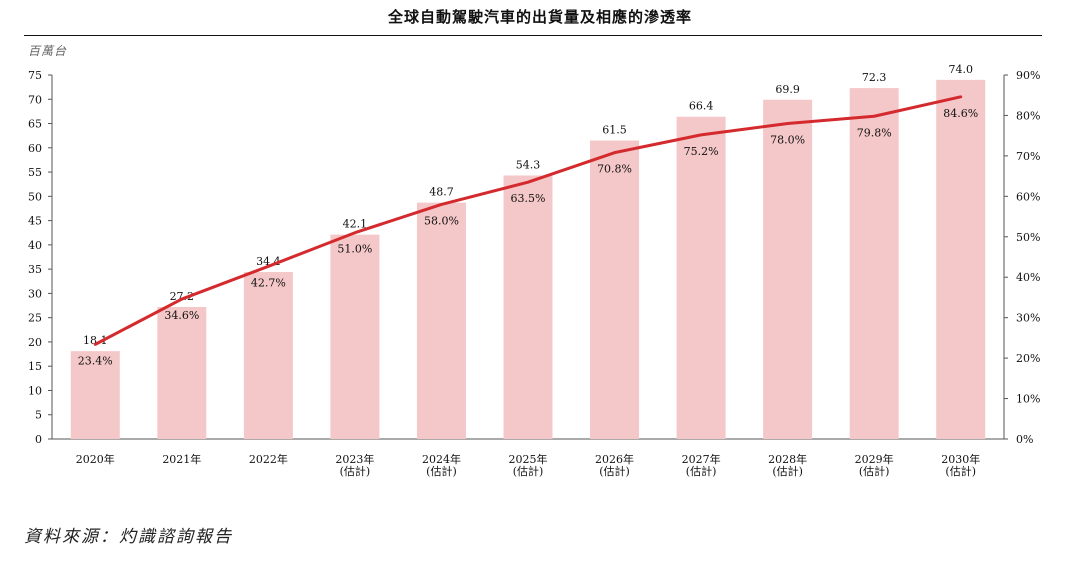  I want to click on right-tick-label: 60%, so click(1028, 196).